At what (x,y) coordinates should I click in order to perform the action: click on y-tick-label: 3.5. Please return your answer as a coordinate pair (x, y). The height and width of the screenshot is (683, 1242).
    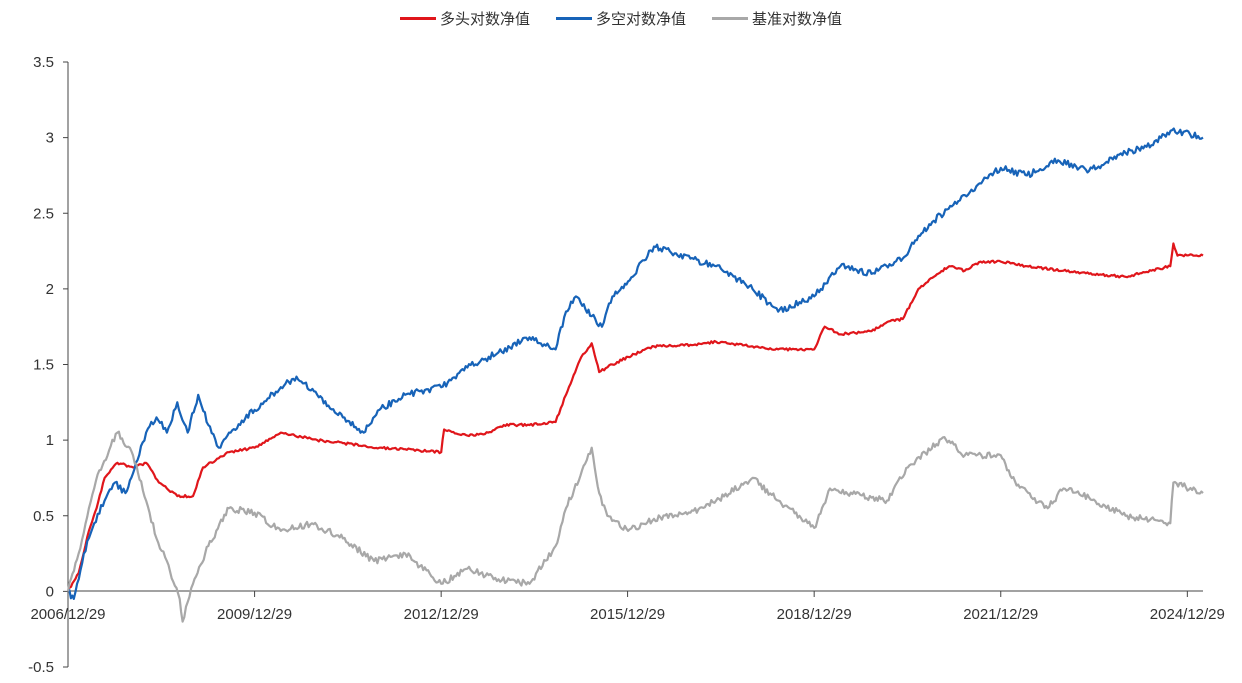
    Looking at the image, I should click on (43, 62).